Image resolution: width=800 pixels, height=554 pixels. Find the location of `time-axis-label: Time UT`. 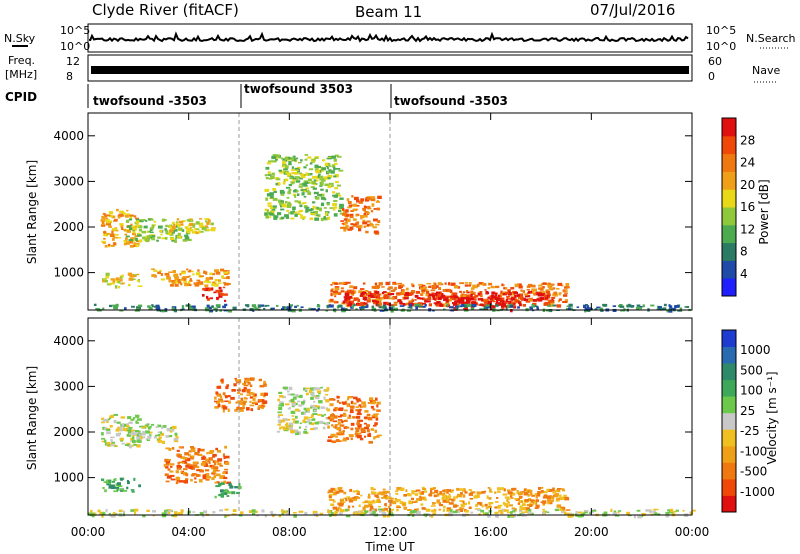

time-axis-label: Time UT is located at coordinates (389, 547).